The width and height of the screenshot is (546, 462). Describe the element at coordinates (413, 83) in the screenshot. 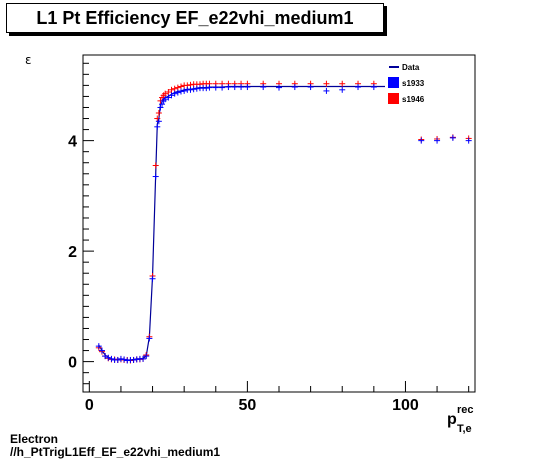

I see `legend-label-s1933: s1933` at that location.